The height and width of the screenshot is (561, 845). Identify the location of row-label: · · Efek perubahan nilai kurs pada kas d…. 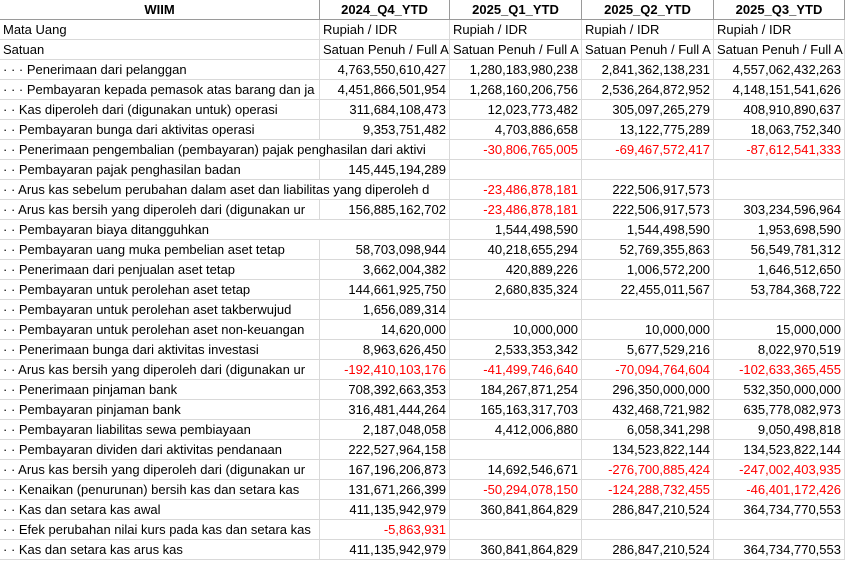
(160, 530).